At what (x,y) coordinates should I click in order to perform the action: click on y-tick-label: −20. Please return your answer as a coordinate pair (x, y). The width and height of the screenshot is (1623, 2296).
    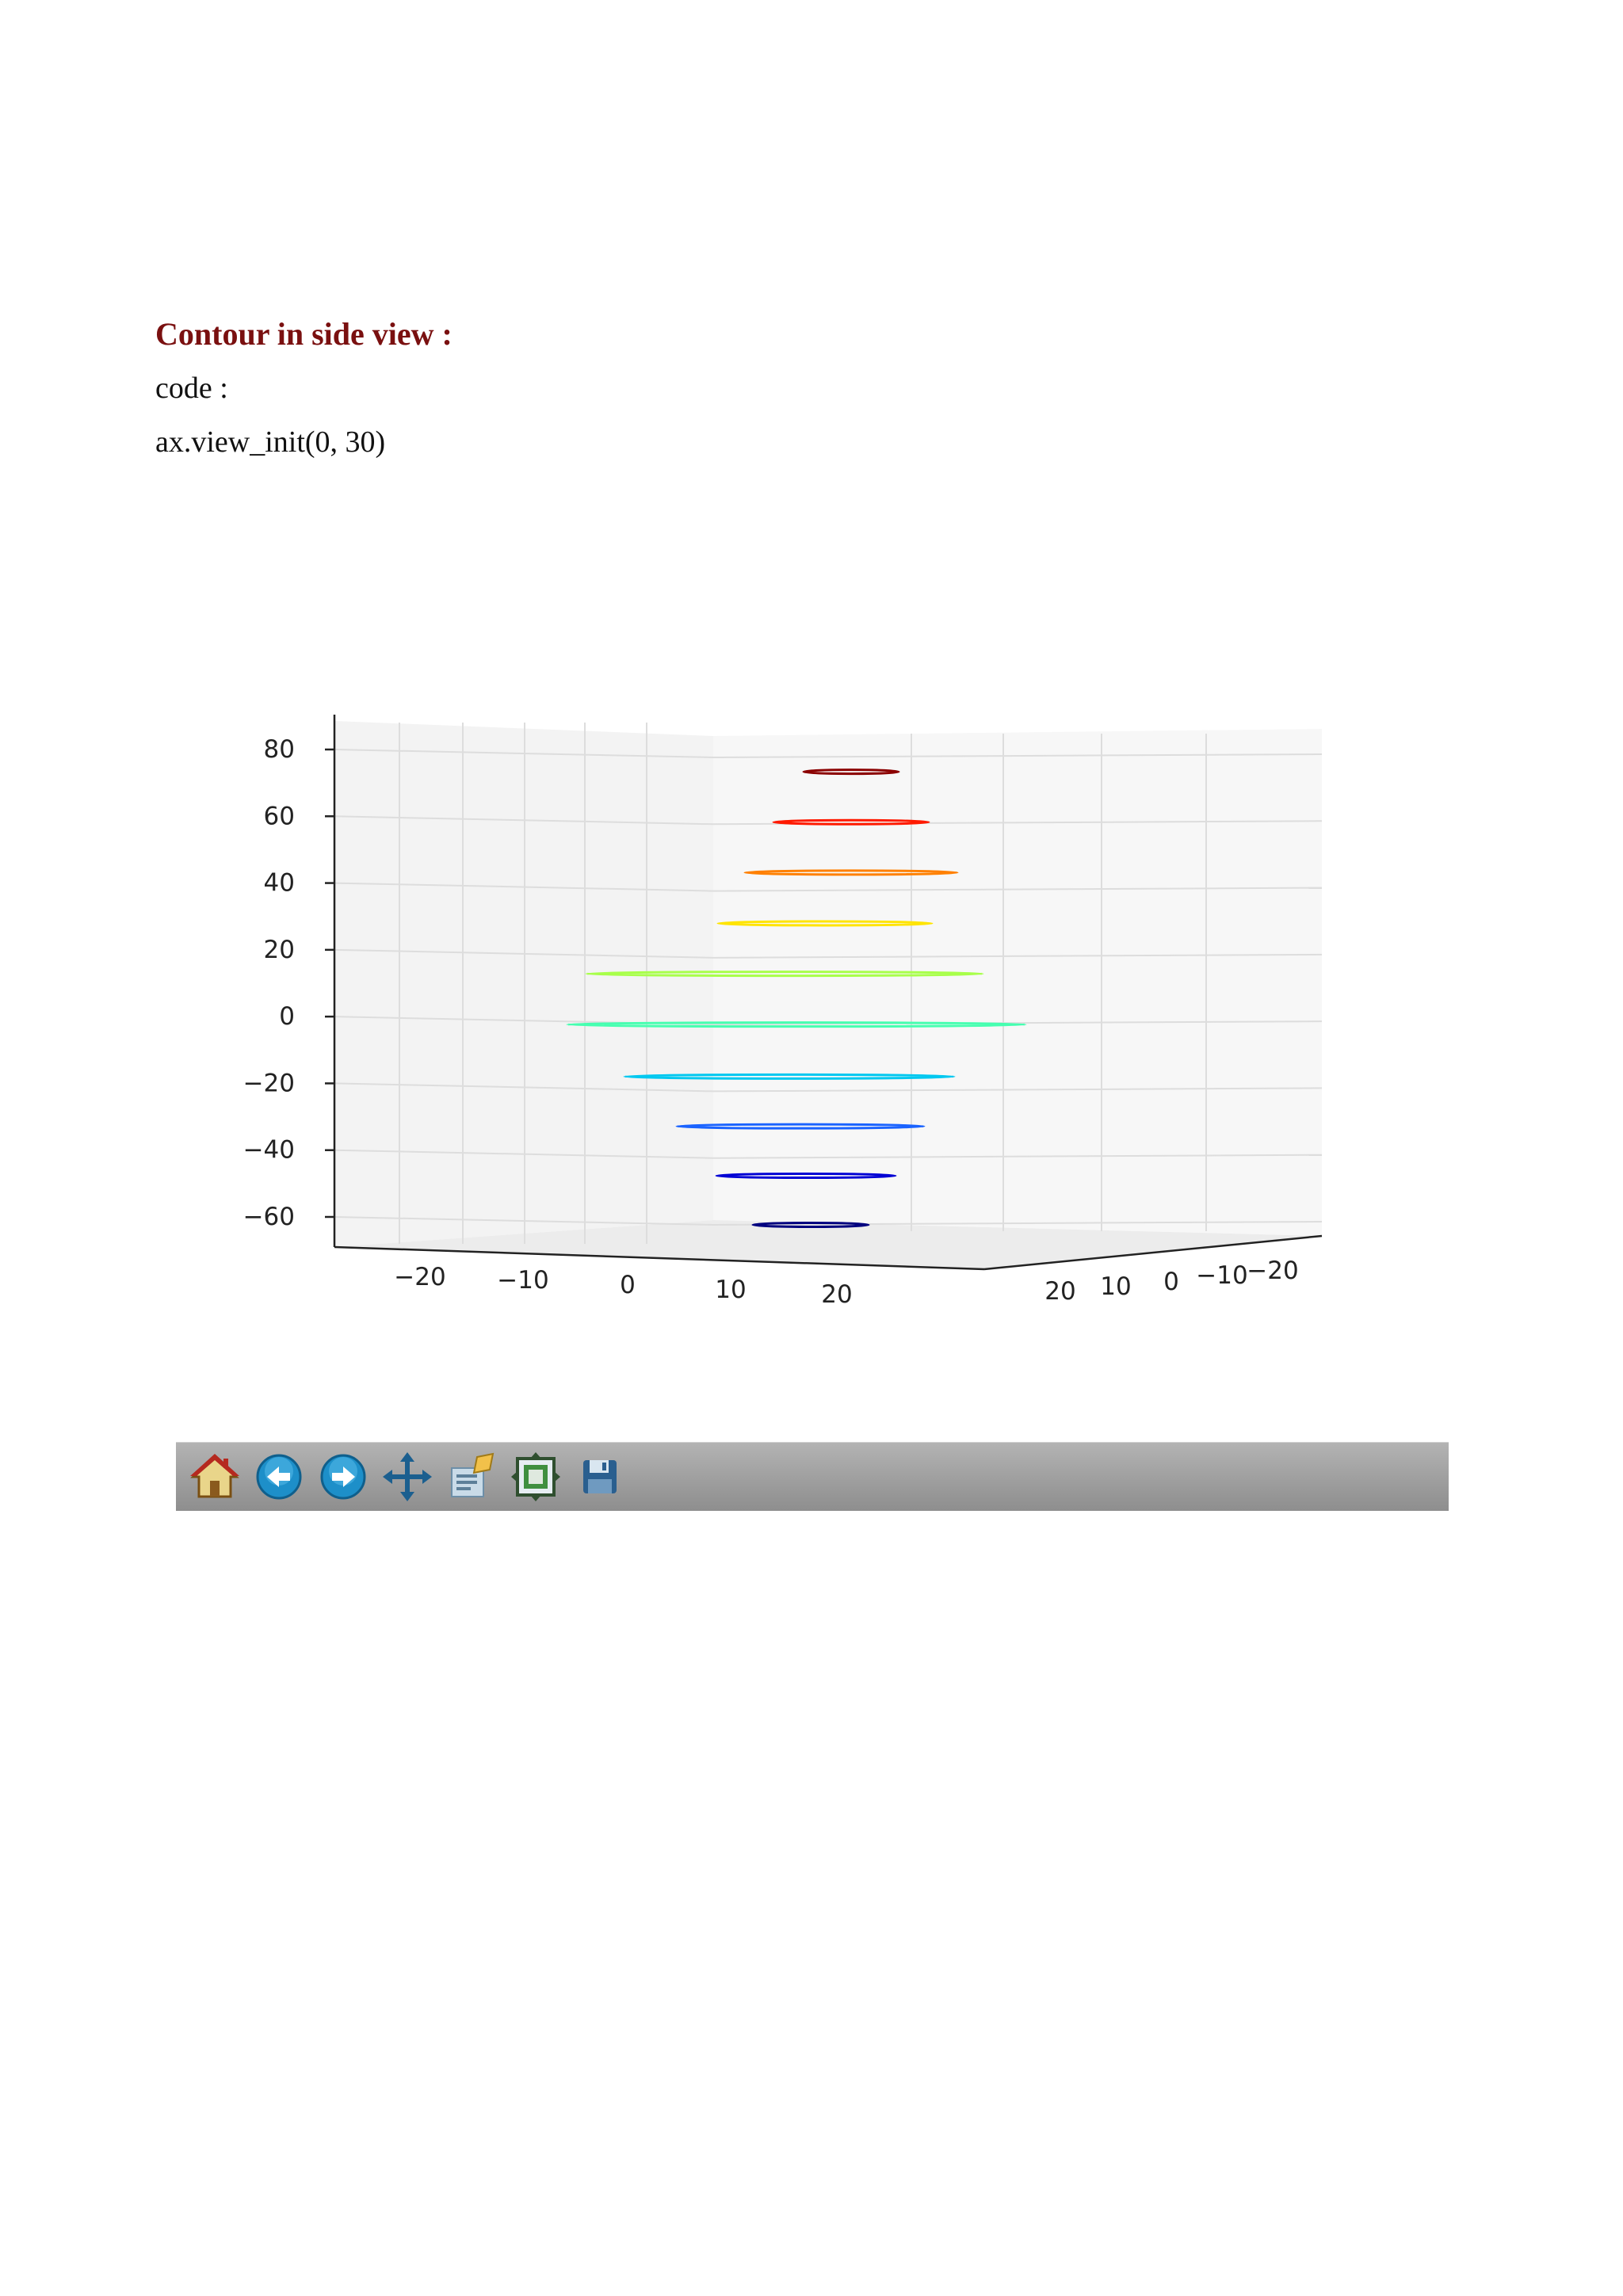
    Looking at the image, I should click on (1272, 1271).